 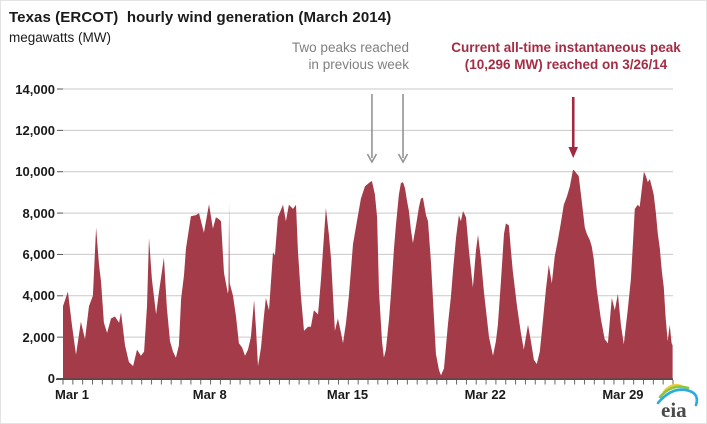 I want to click on x-axis-label: Mar 15, so click(x=347, y=394).